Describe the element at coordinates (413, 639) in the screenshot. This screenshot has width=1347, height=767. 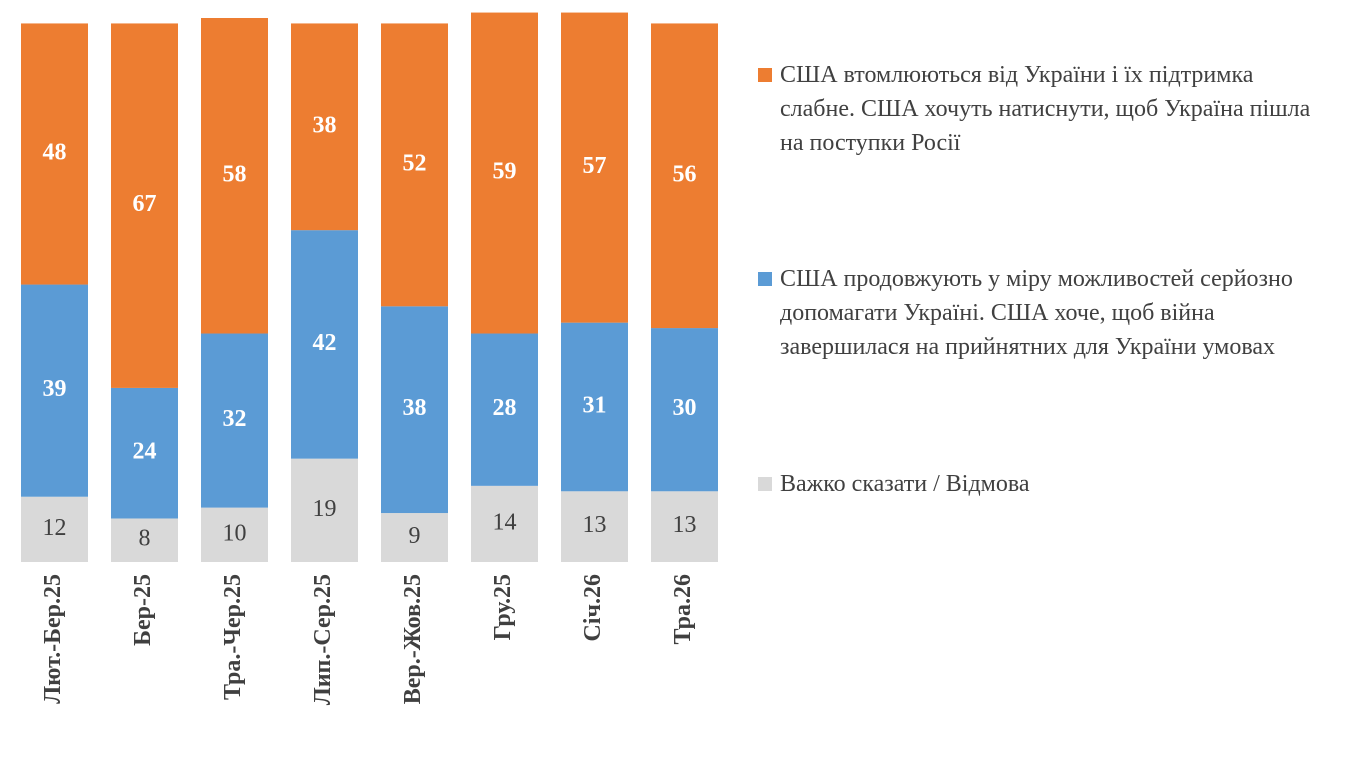
I see `x-tick-label: Вер.-Жов.25` at that location.